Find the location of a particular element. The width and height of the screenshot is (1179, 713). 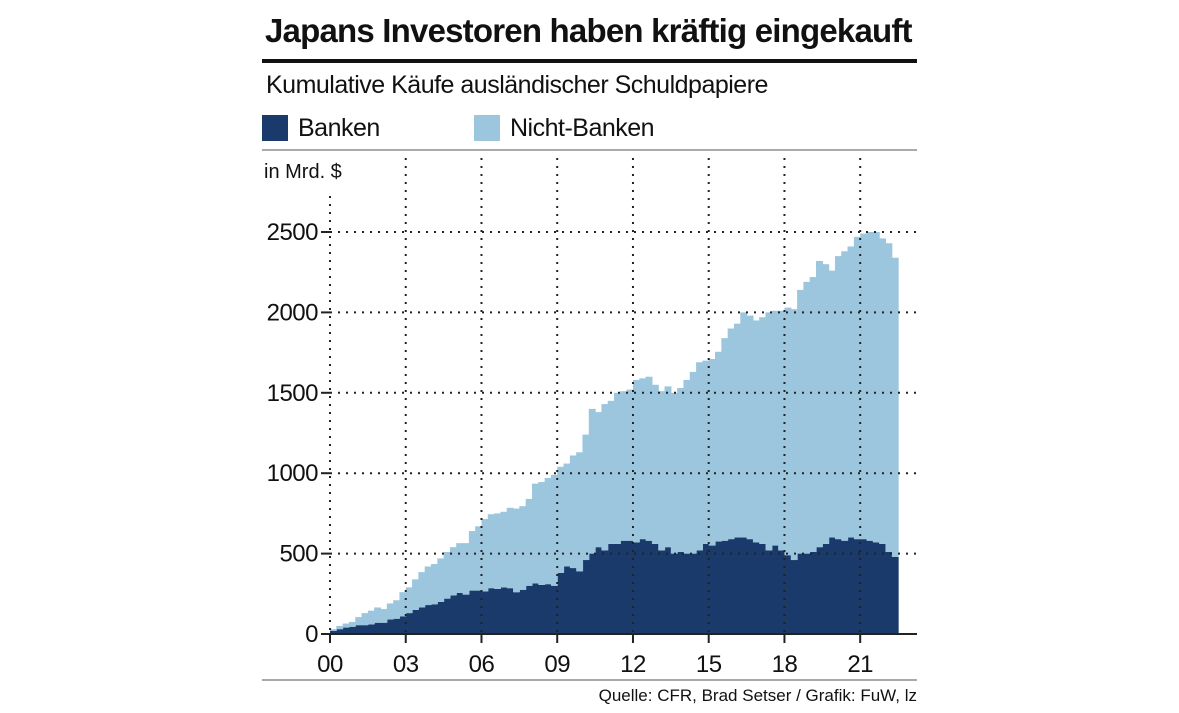

x-tick-label: 21 is located at coordinates (860, 664).